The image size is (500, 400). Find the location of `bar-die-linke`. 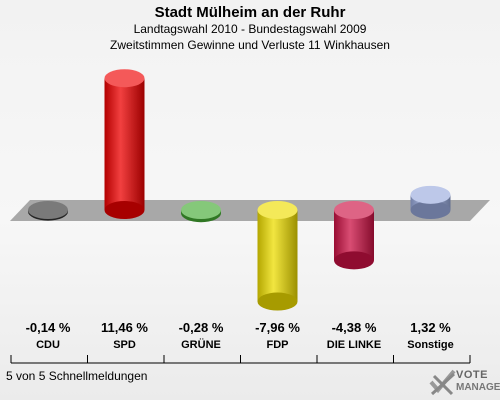

bar-die-linke is located at coordinates (354, 235).